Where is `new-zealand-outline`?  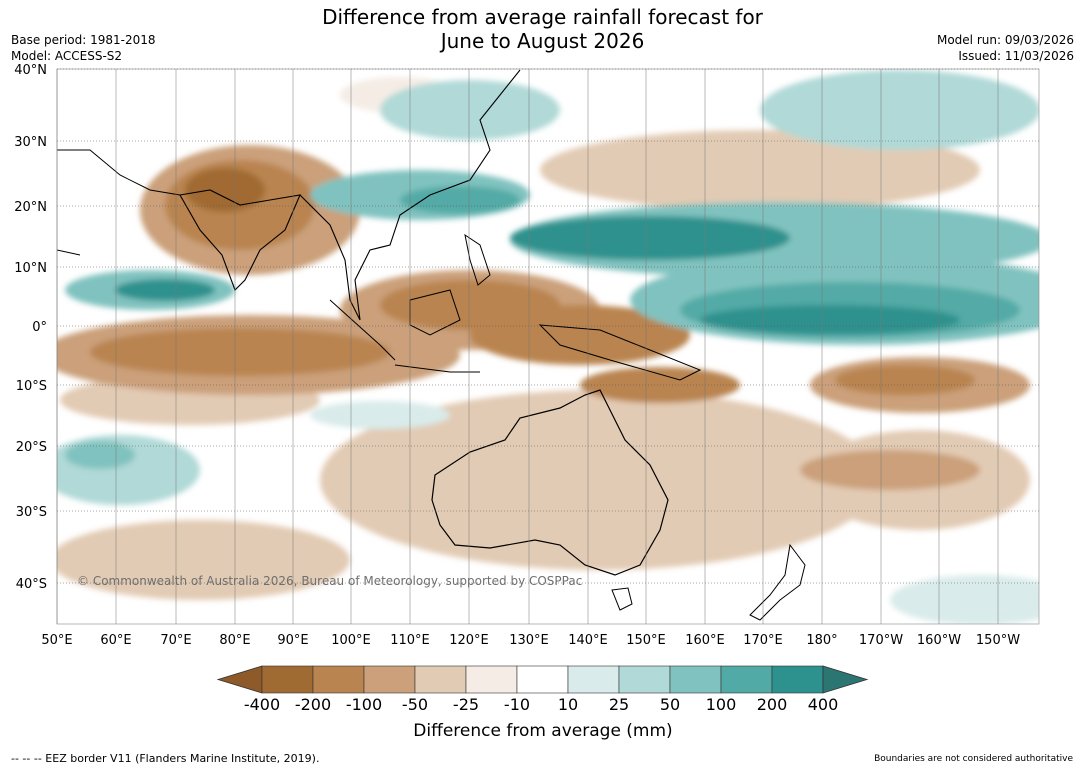 new-zealand-outline is located at coordinates (777, 582).